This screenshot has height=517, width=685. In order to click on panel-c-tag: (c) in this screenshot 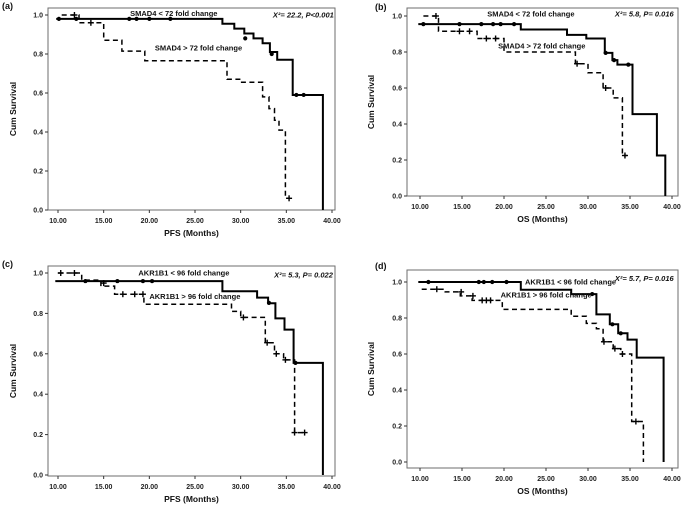, I will do `click(7, 264)`.